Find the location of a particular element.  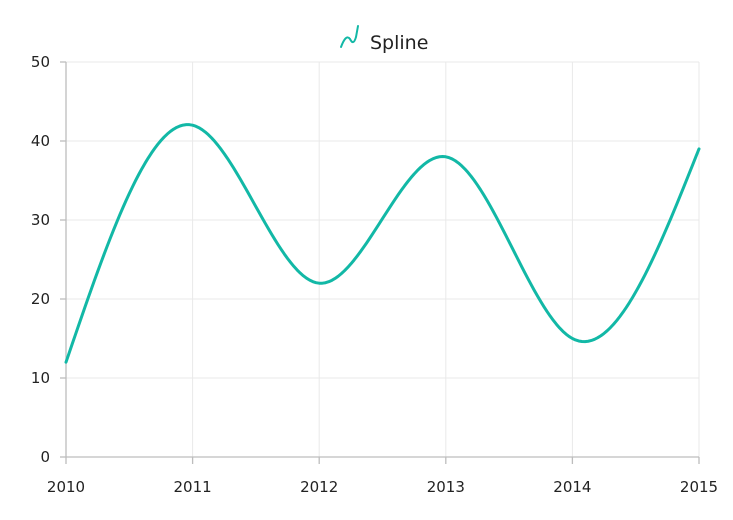

y-axis-ticks: 0 10 20 30 40 50 is located at coordinates (48, 259).